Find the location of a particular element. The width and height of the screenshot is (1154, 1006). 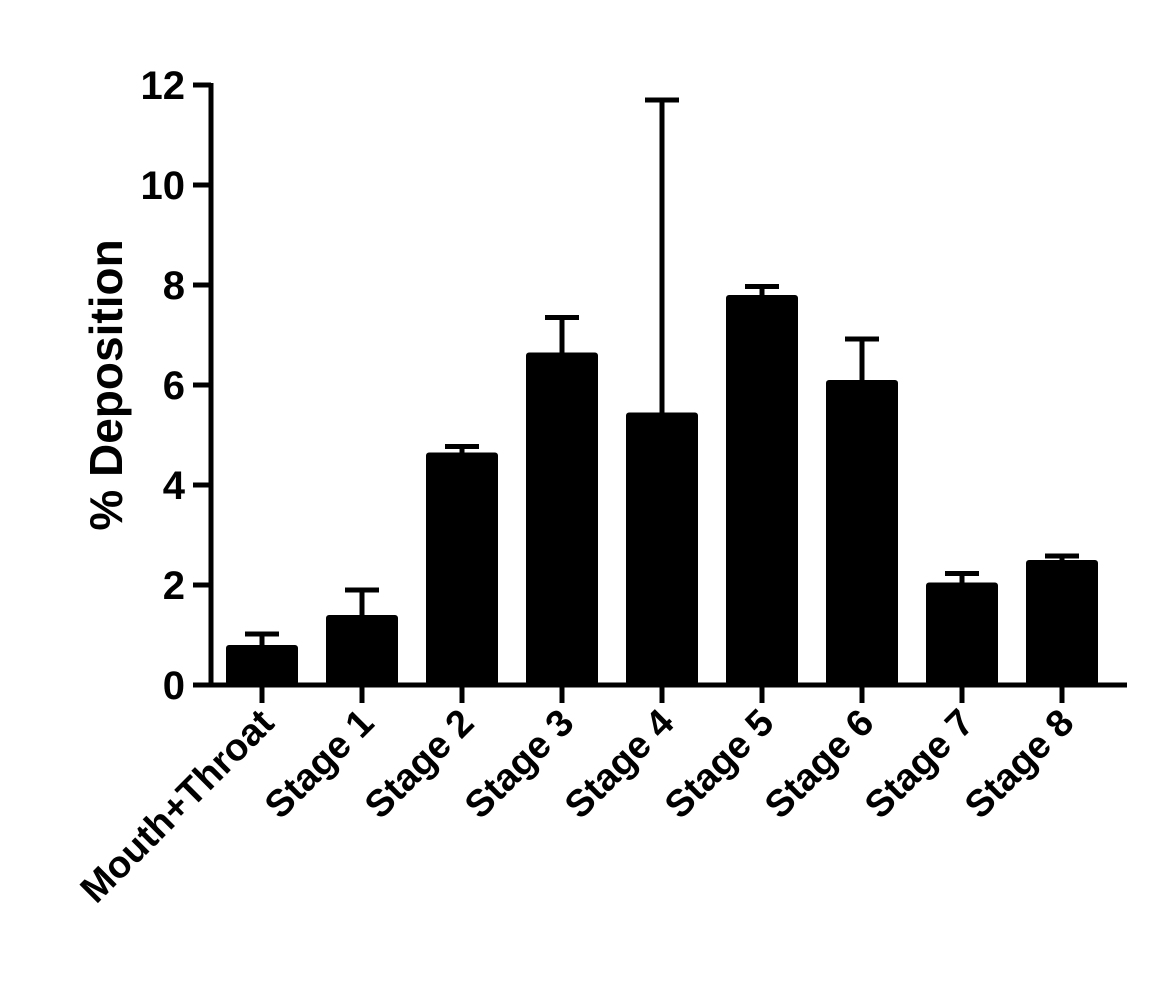

y-ticks-layer: 0 2 4 6 8 10 12 is located at coordinates (176, 386).